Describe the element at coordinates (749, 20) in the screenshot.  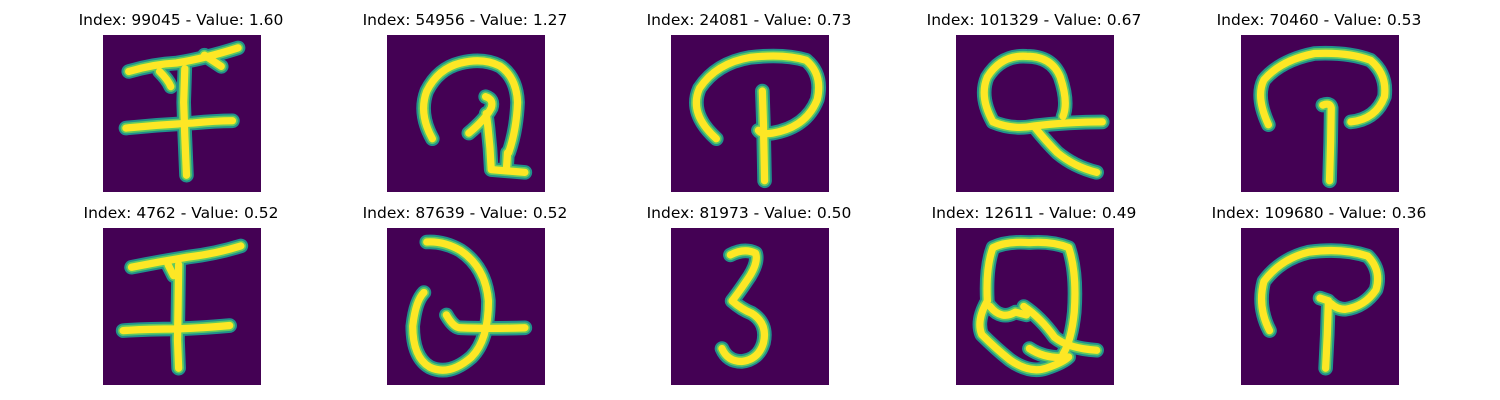
I see `panel-title: Index: 24081 - Value: 0.73` at that location.